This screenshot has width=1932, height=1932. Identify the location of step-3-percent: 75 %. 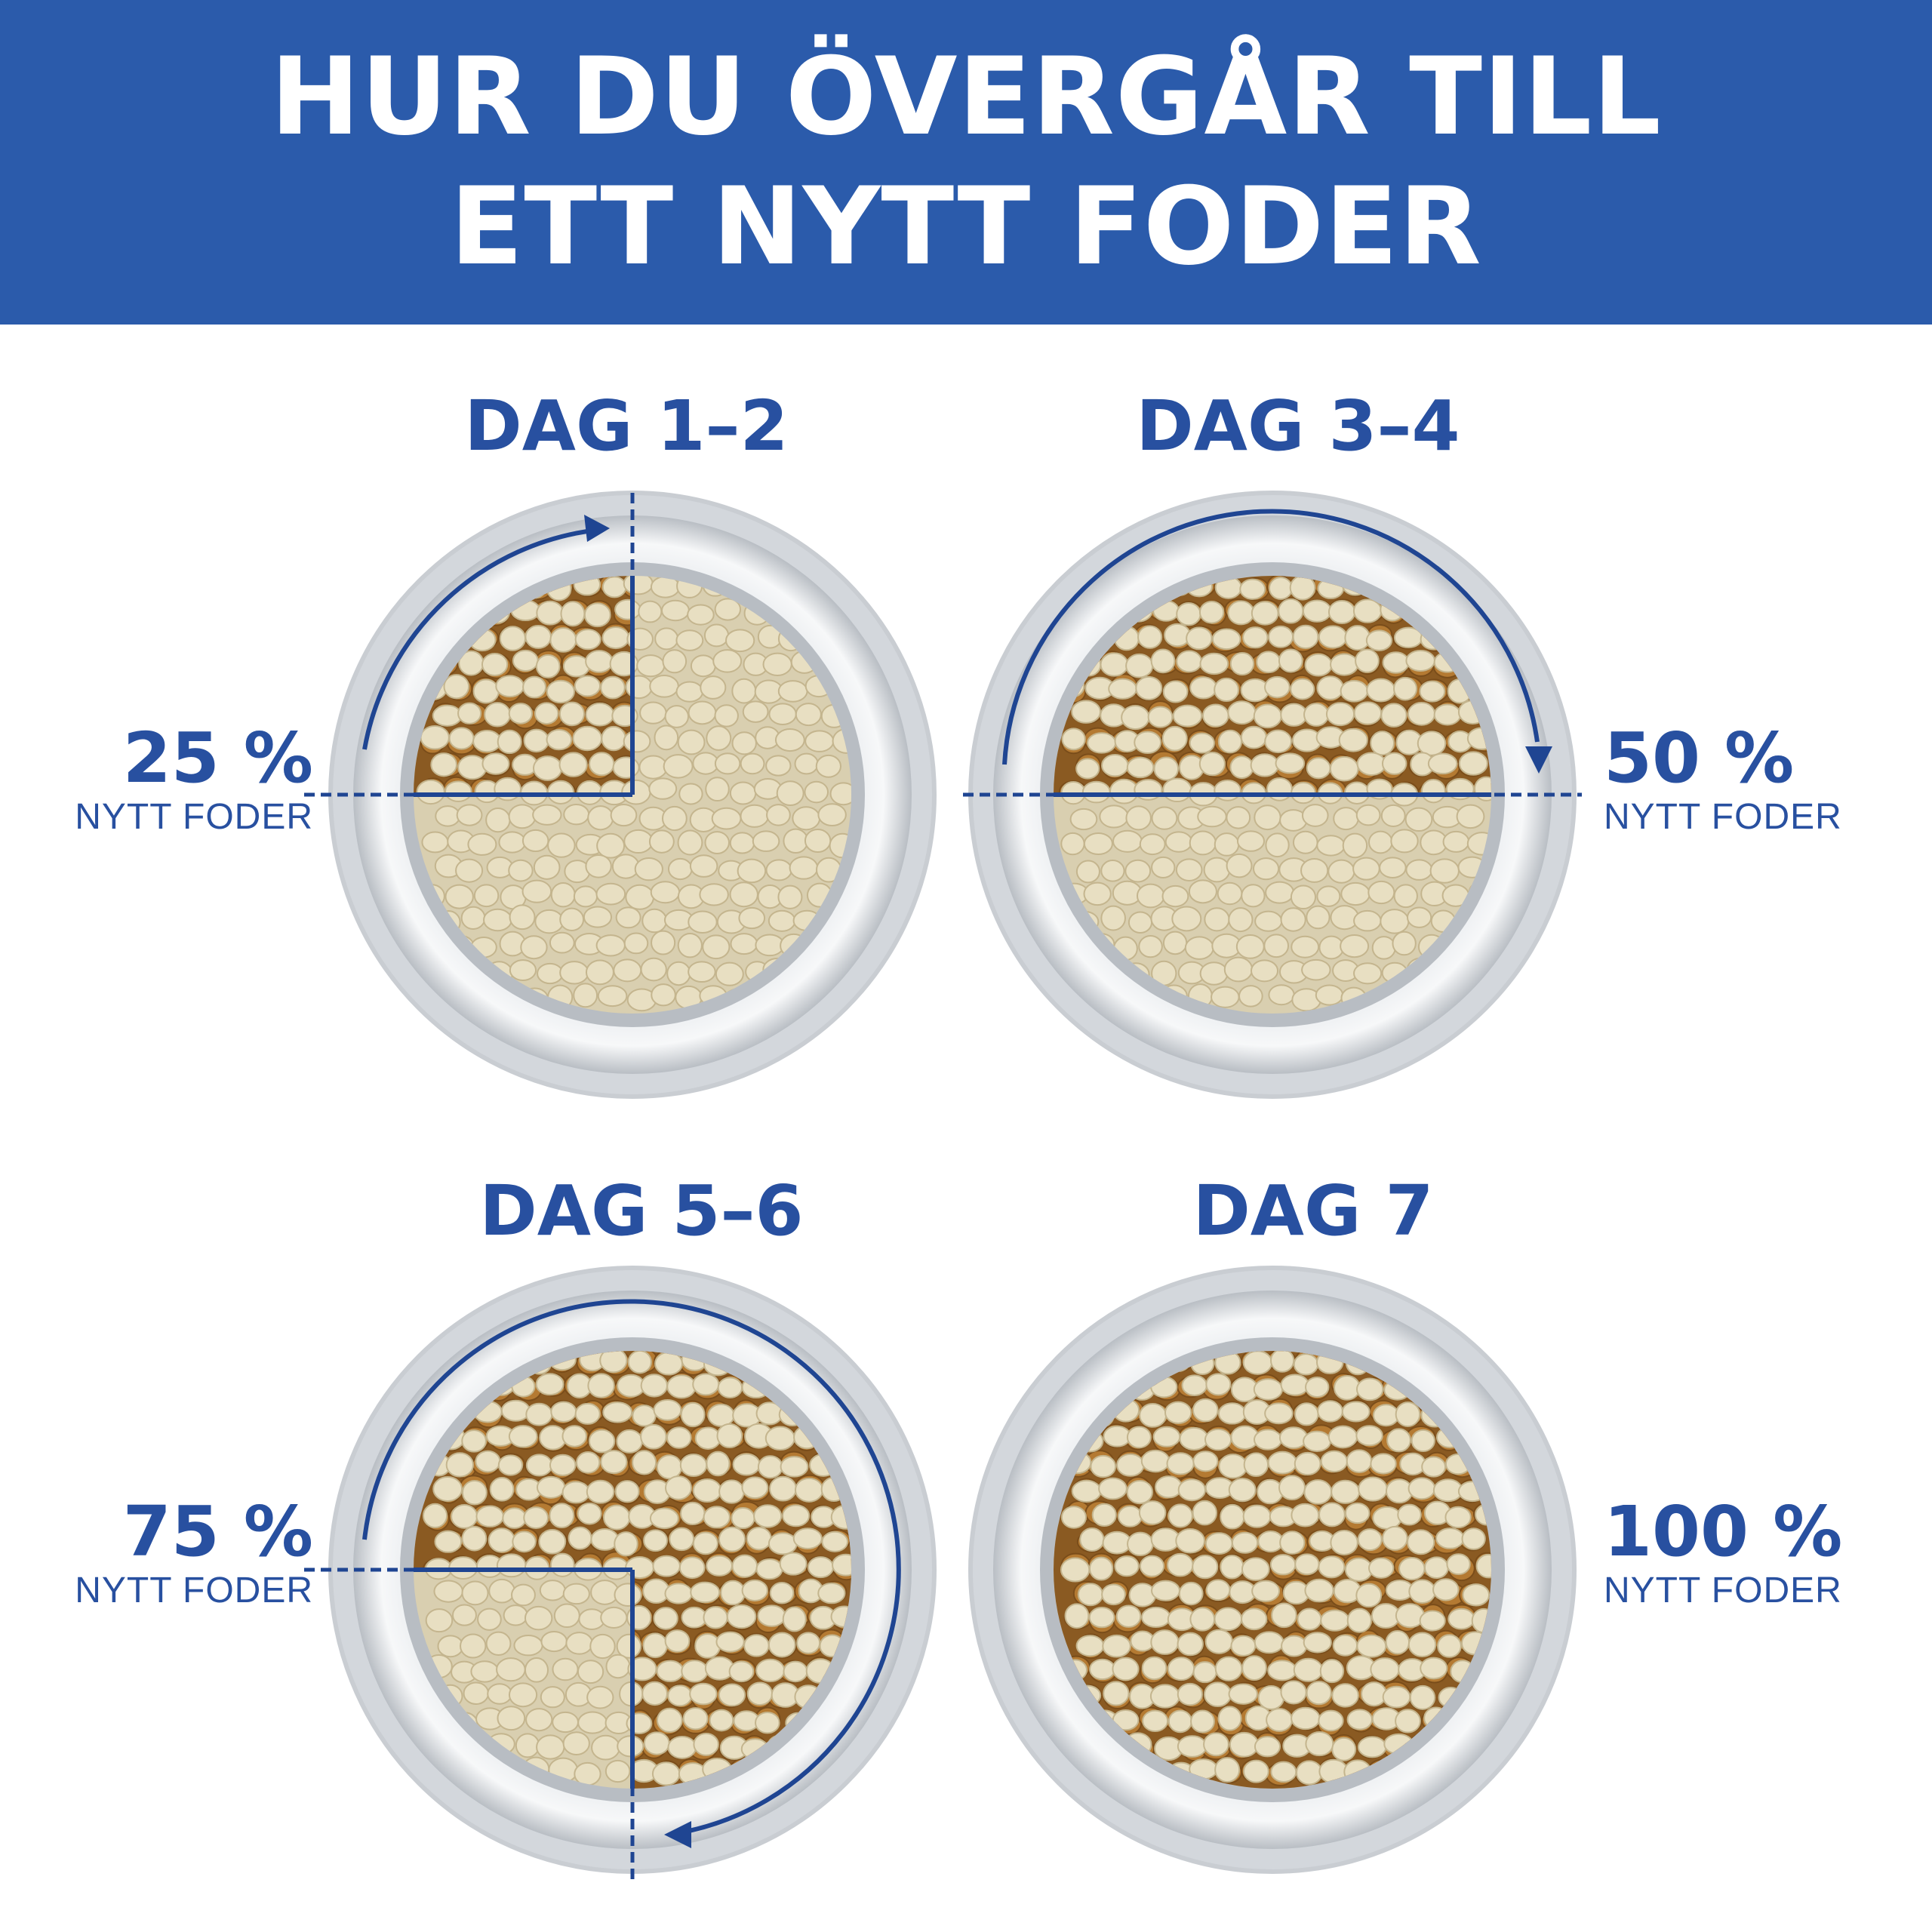
(217, 1531).